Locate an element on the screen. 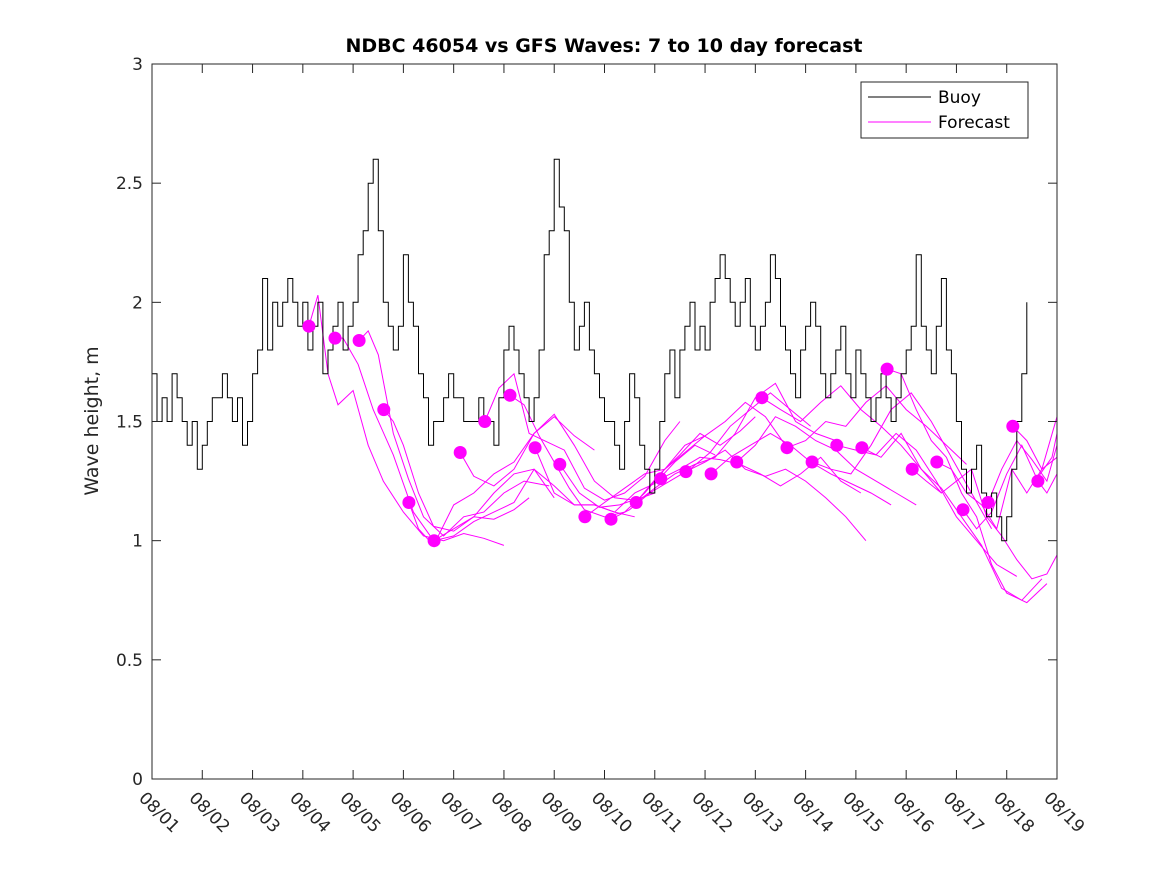  y-tick-label: 2 is located at coordinates (137, 303).